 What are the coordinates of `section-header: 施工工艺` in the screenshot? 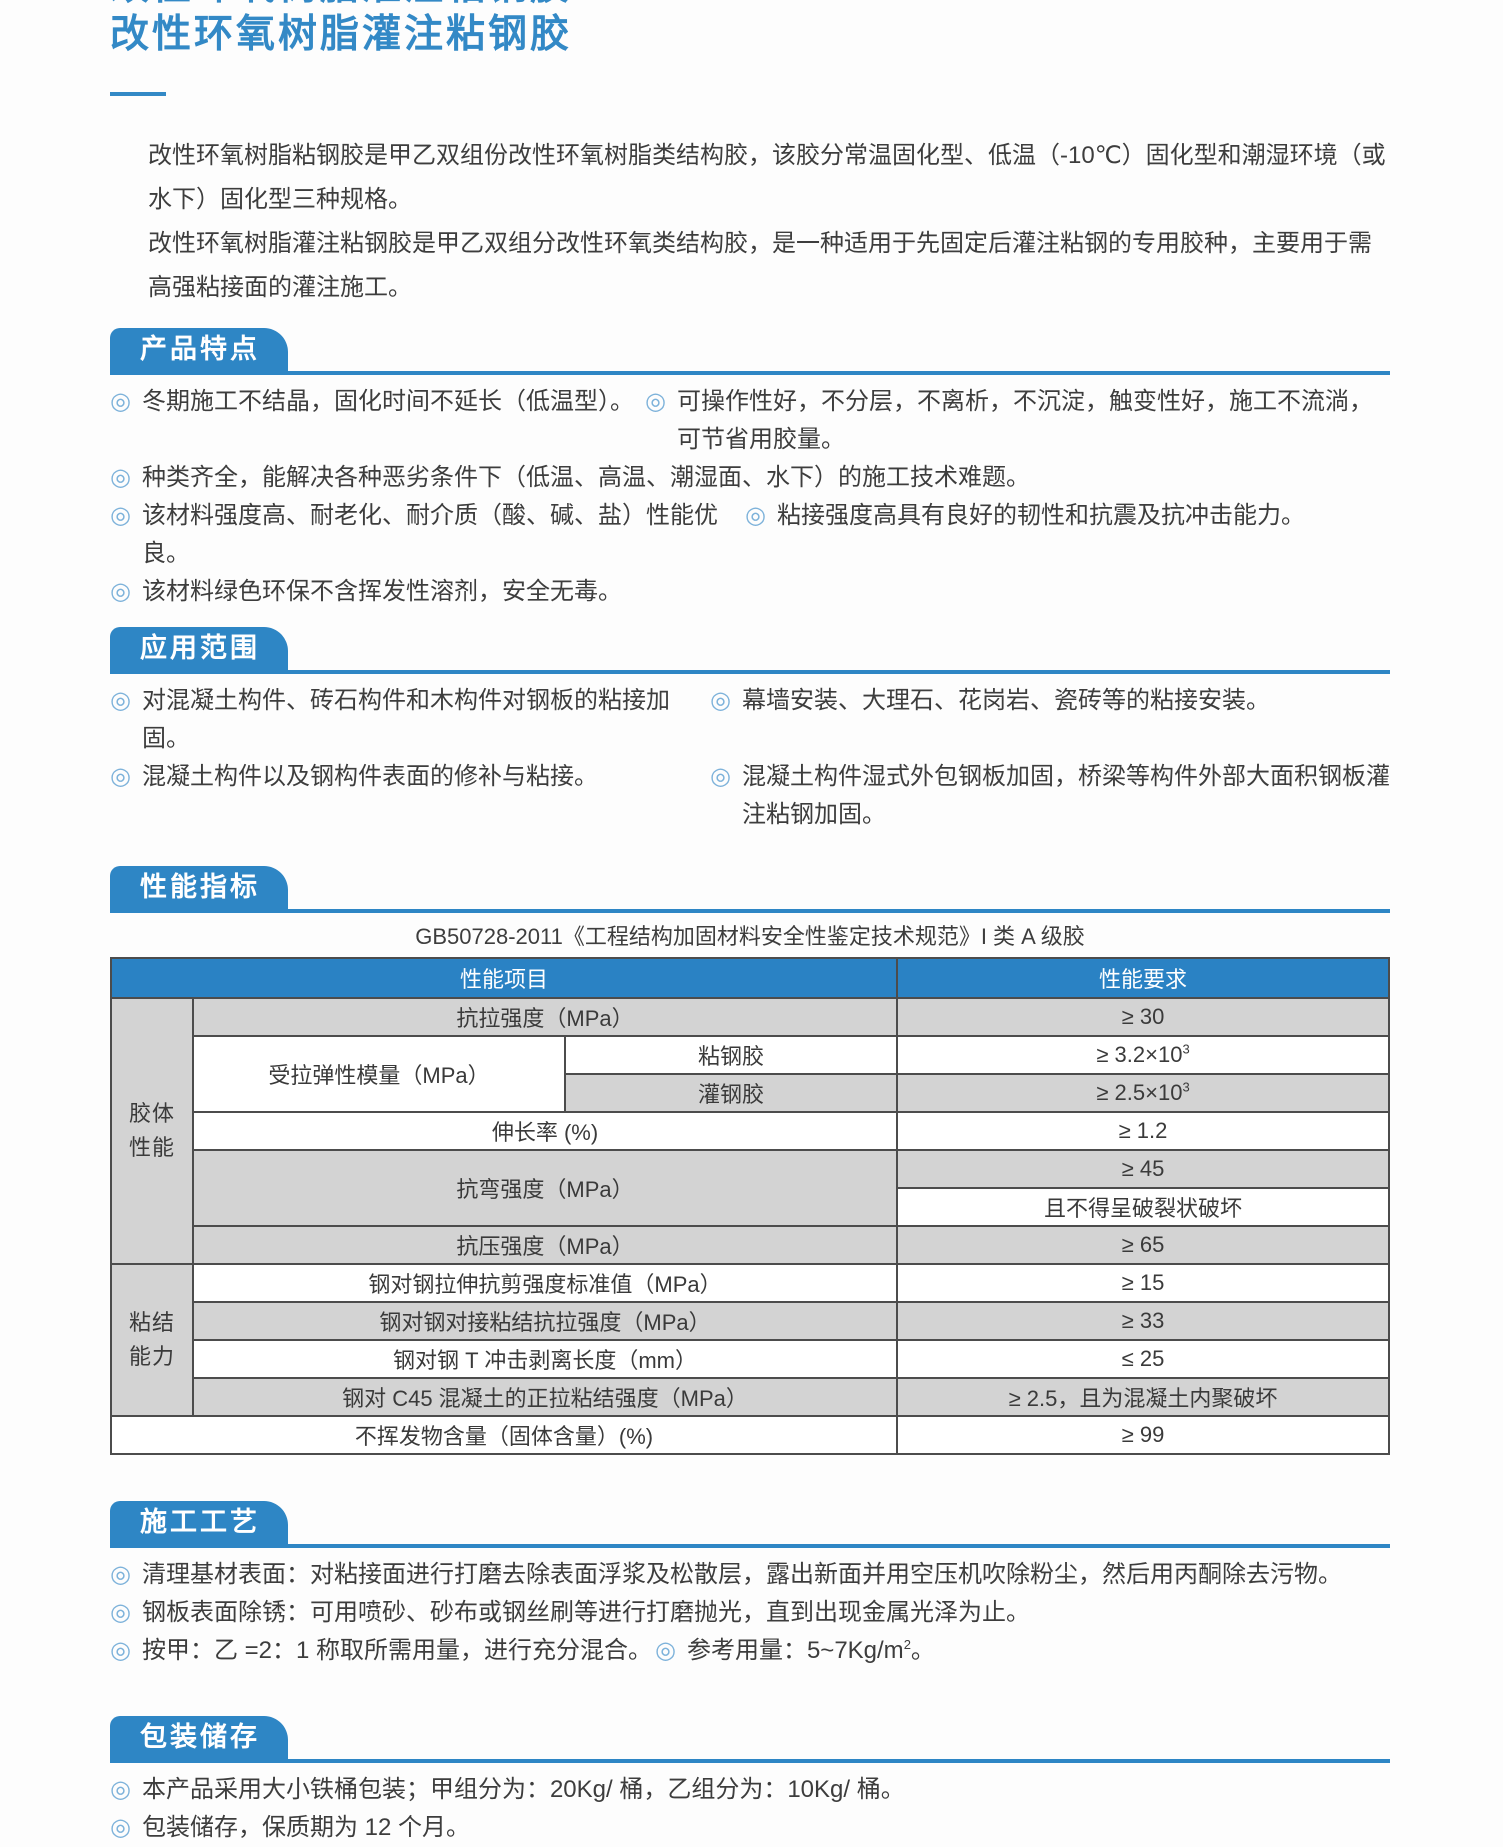 It's located at (750, 1524).